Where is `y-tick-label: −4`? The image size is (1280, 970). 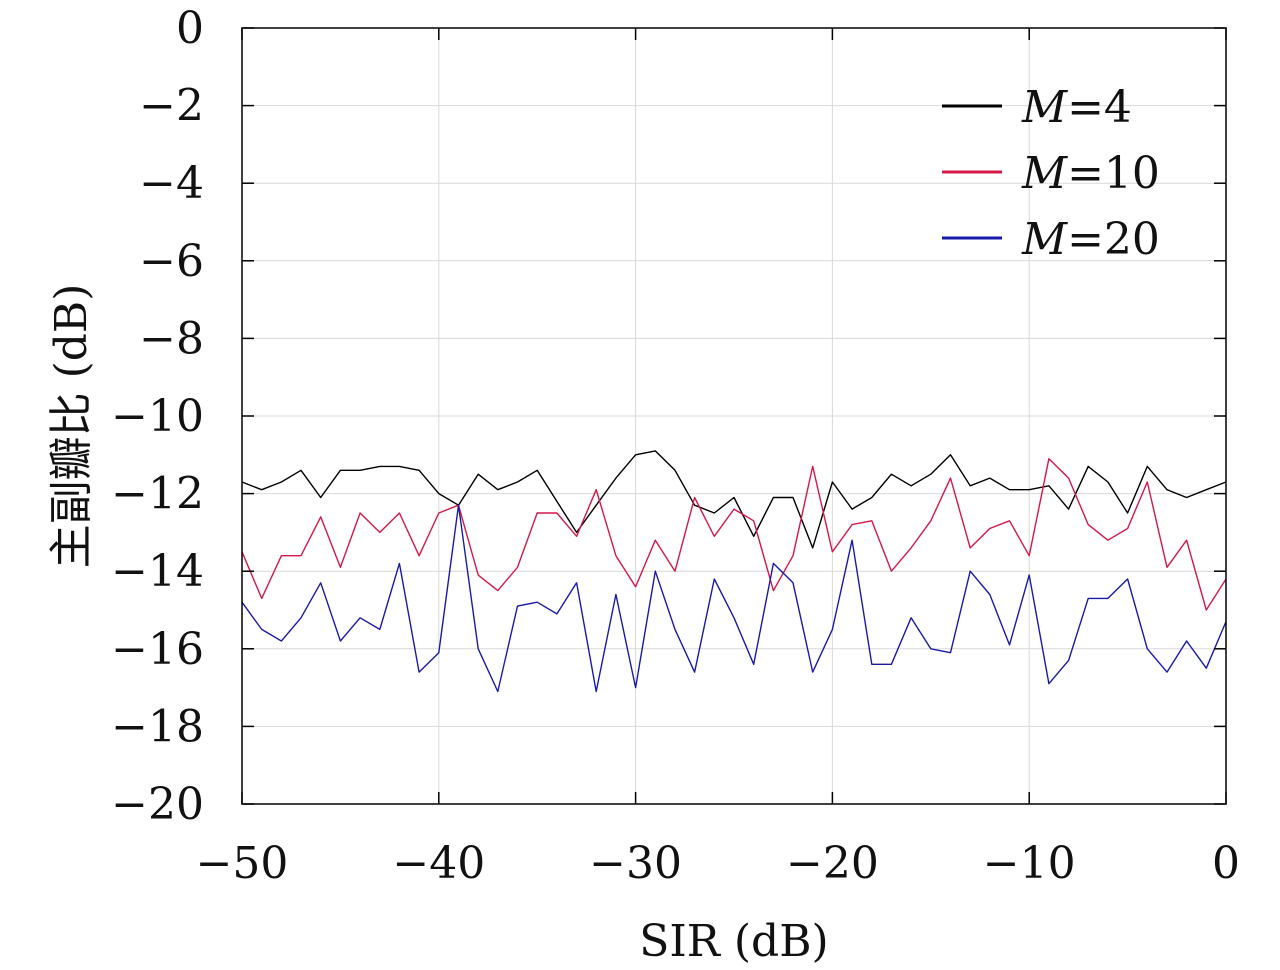
y-tick-label: −4 is located at coordinates (171, 183).